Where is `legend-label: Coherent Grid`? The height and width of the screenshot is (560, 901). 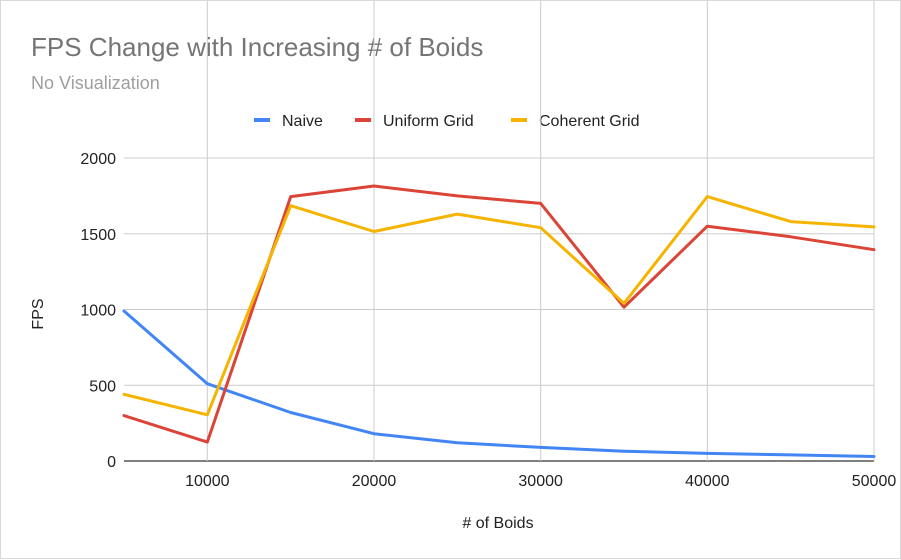 legend-label: Coherent Grid is located at coordinates (589, 121).